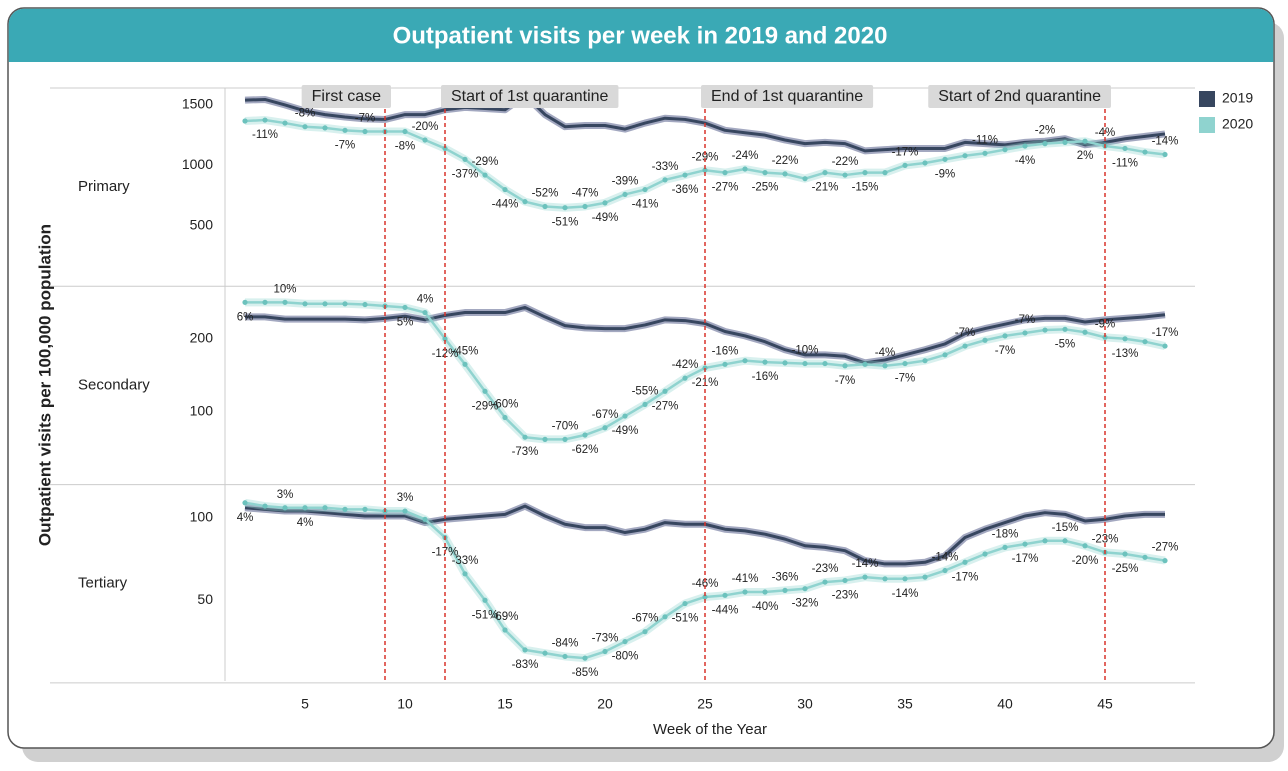 This screenshot has width=1288, height=771. What do you see at coordinates (785, 161) in the screenshot?
I see `change-label: -22%` at bounding box center [785, 161].